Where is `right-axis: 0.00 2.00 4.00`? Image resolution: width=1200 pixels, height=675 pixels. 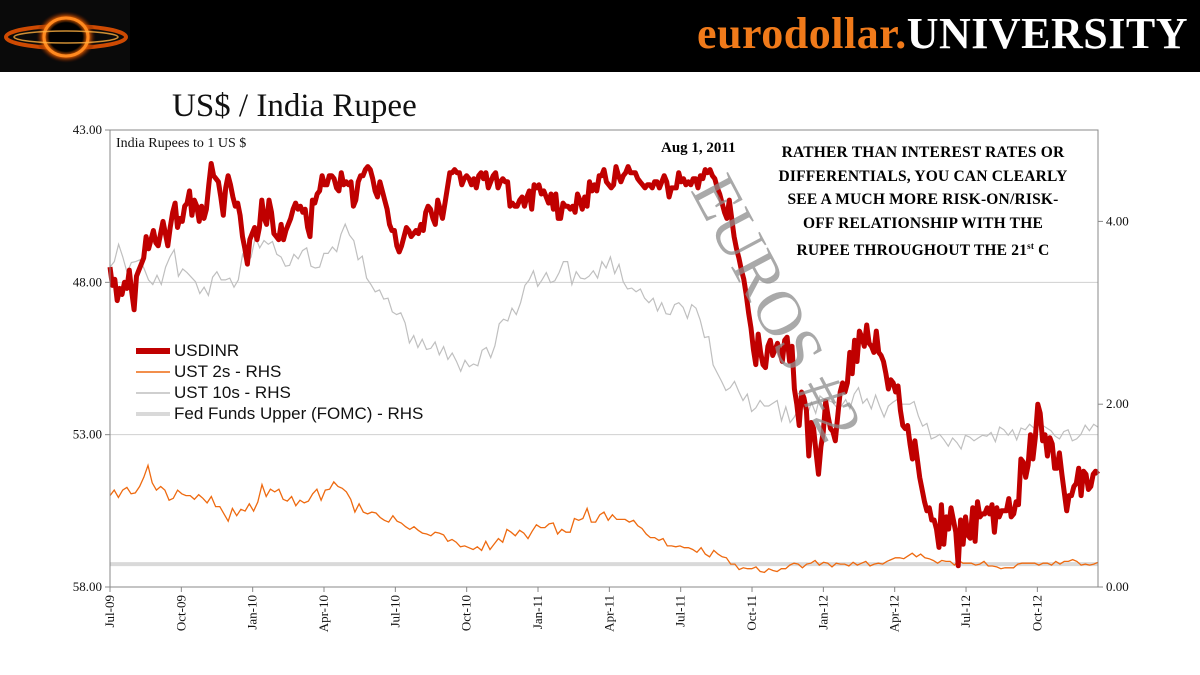
right-axis: 0.00 2.00 4.00 is located at coordinates (1113, 403).